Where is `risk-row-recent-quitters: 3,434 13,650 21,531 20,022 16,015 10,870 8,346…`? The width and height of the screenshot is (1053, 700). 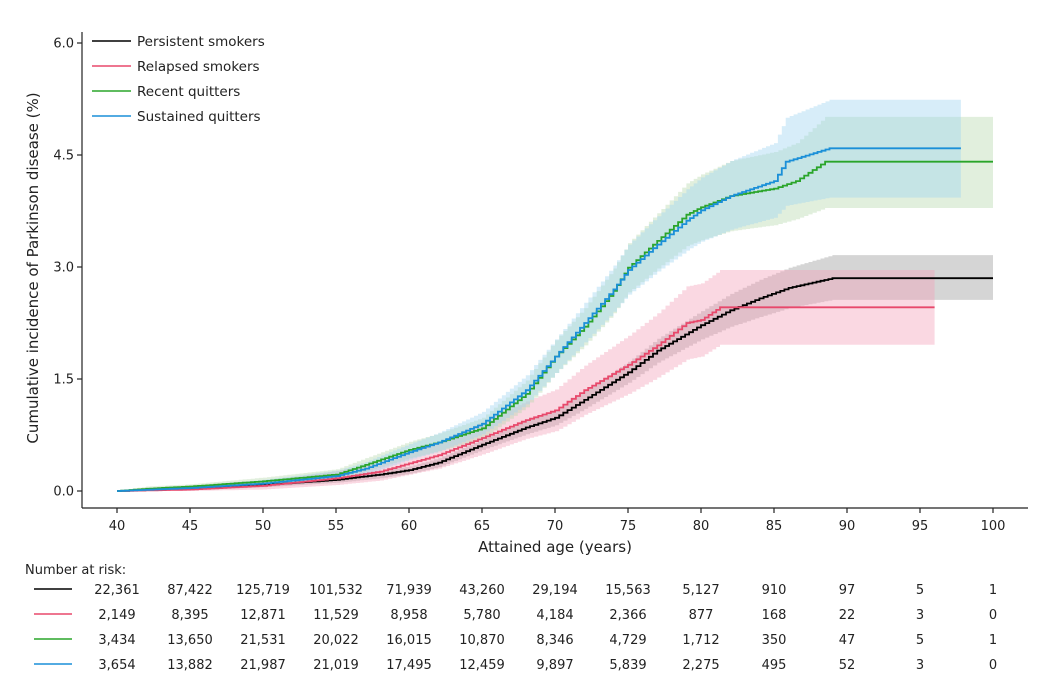 risk-row-recent-quitters: 3,434 13,650 21,531 20,022 16,015 10,870 8,346… is located at coordinates (515, 640).